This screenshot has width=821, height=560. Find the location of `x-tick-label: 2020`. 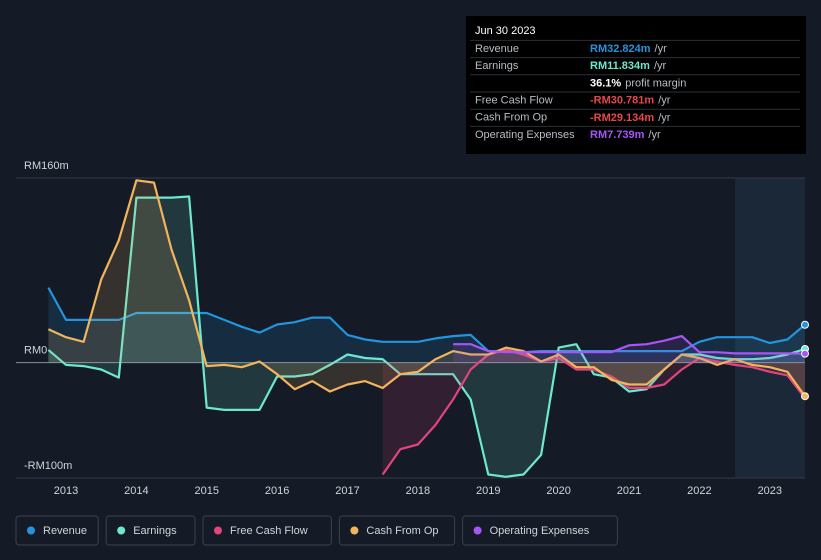

x-tick-label: 2020 is located at coordinates (558, 491).